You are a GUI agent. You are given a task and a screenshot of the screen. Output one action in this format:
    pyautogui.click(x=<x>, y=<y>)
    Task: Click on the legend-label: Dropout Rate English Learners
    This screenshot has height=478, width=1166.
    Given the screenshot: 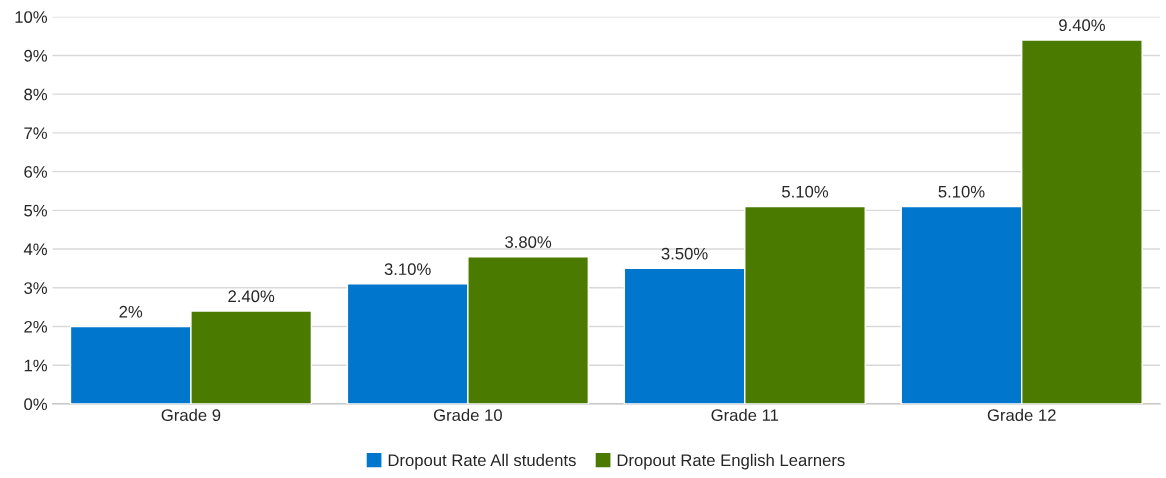 What is the action you would take?
    pyautogui.click(x=731, y=461)
    